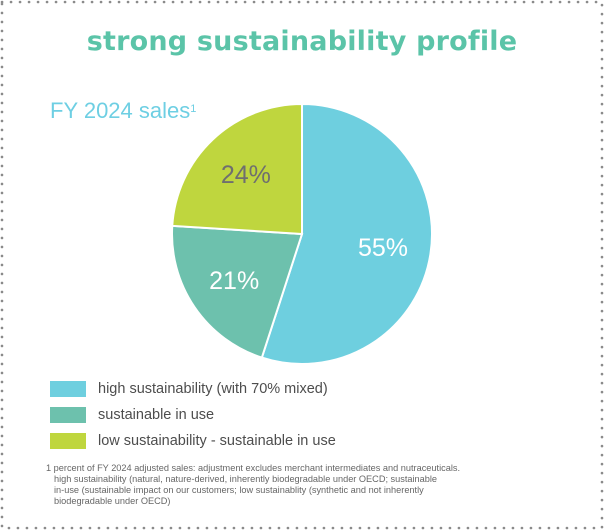 The image size is (604, 530). I want to click on pie-slice-label-1: 55%, so click(383, 248).